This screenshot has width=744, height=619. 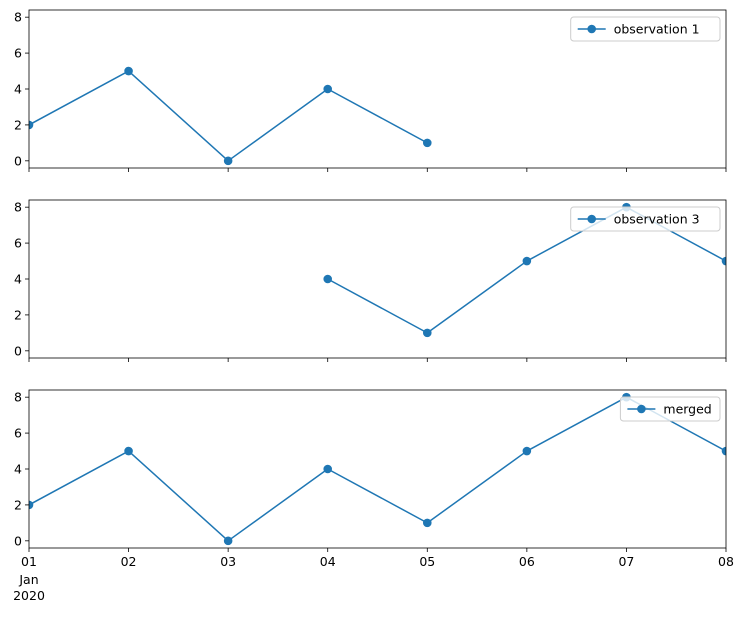 What do you see at coordinates (527, 561) in the screenshot?
I see `x-tick-label: 06` at bounding box center [527, 561].